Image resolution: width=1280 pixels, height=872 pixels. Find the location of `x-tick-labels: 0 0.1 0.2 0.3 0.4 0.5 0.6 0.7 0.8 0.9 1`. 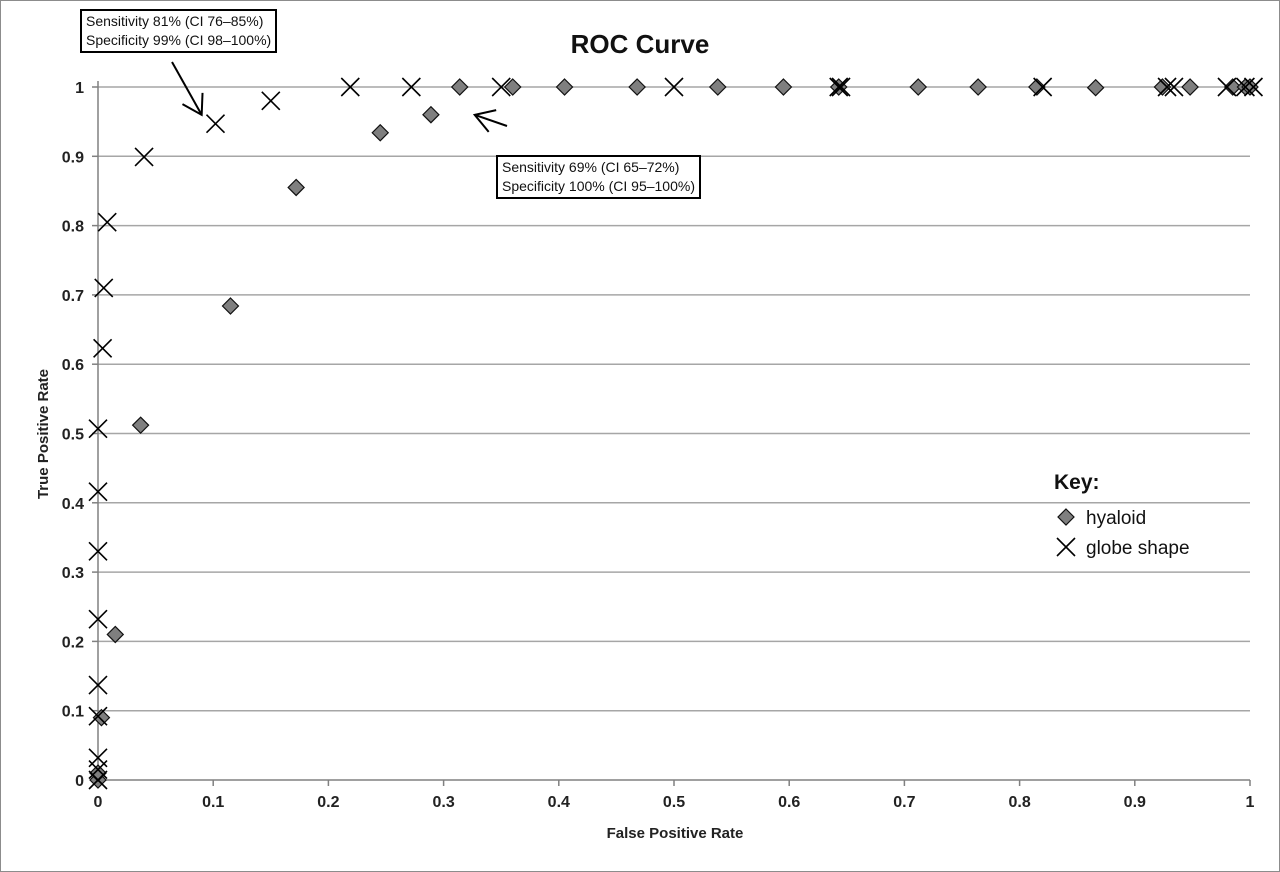

x-tick-labels: 0 0.1 0.2 0.3 0.4 0.5 0.6 0.7 0.8 0.9 1 is located at coordinates (674, 802).